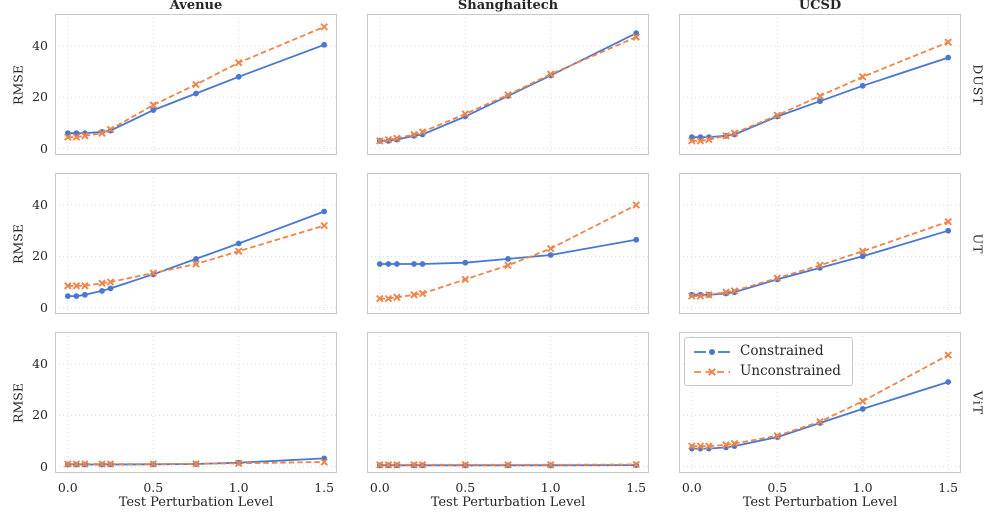  What do you see at coordinates (40, 256) in the screenshot?
I see `ytick-row2-20: 20` at bounding box center [40, 256].